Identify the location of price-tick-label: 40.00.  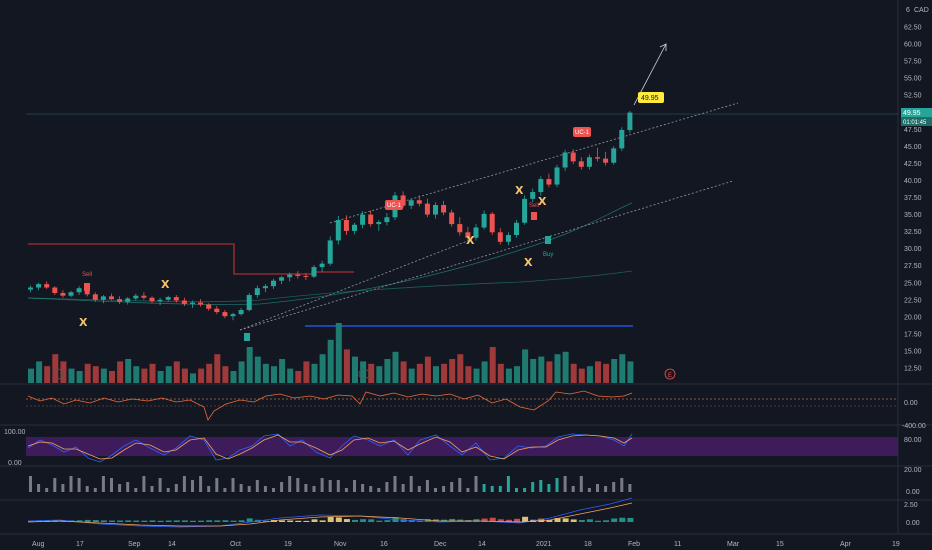
(913, 181).